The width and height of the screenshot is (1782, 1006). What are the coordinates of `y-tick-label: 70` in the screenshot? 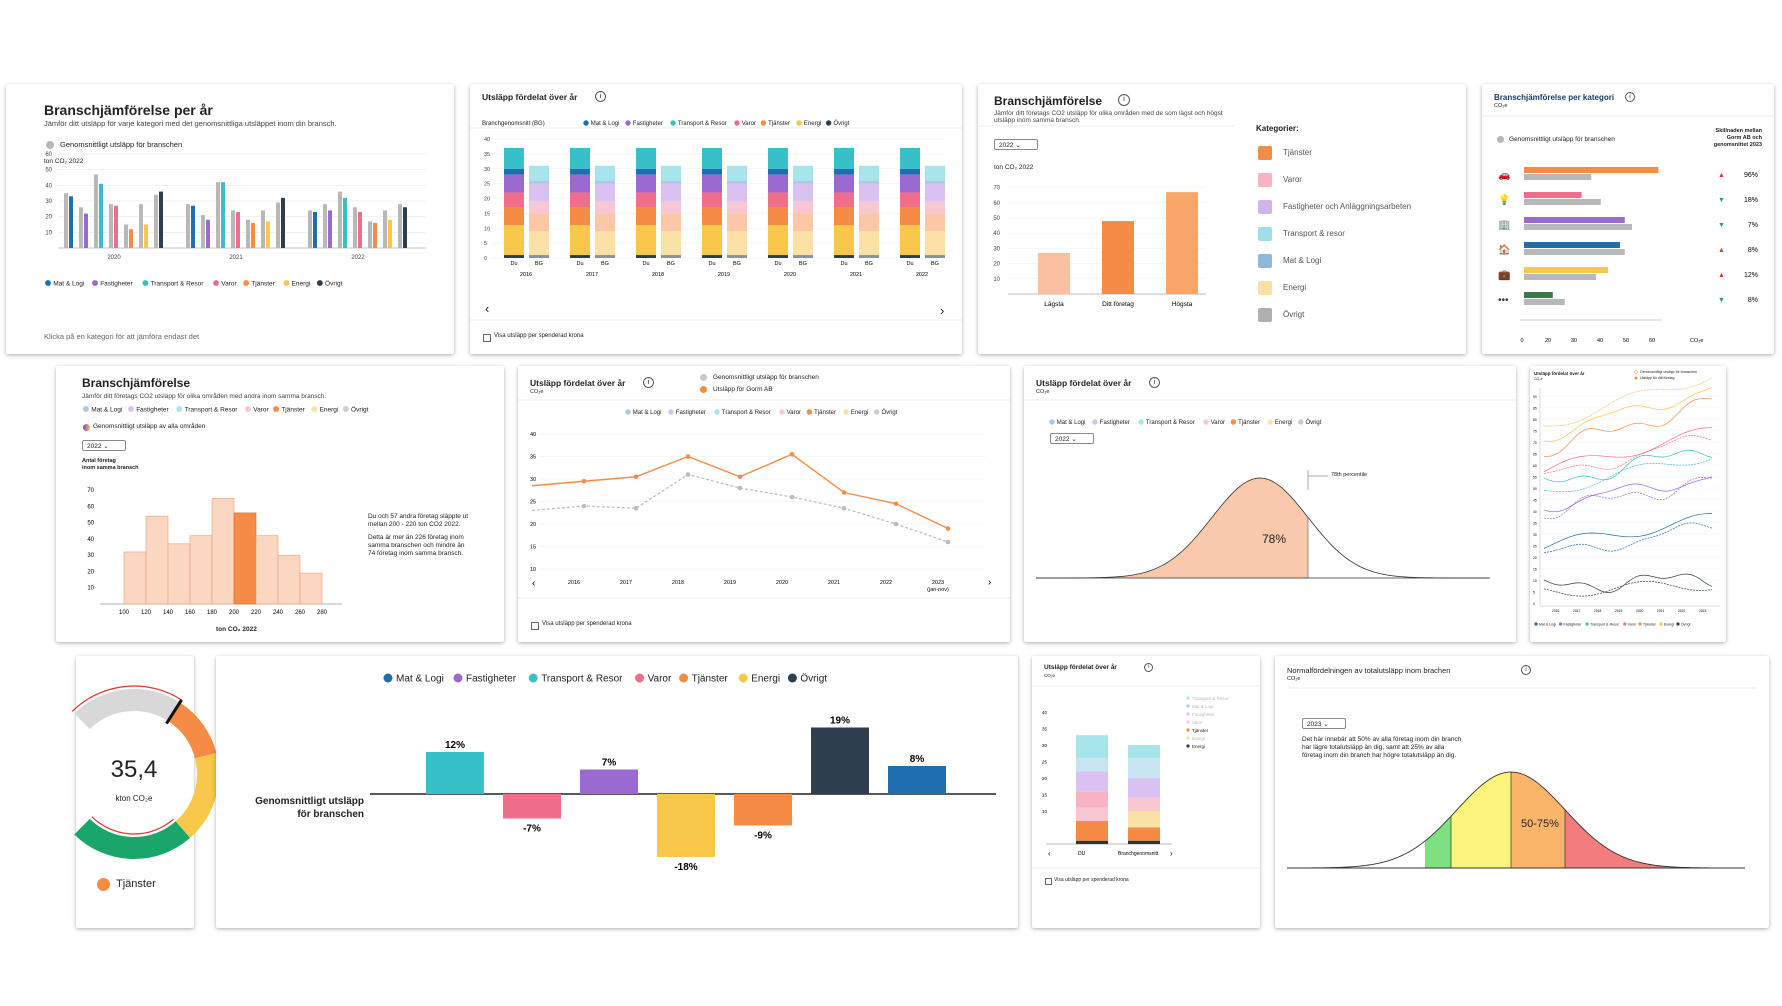 It's located at (90, 491).